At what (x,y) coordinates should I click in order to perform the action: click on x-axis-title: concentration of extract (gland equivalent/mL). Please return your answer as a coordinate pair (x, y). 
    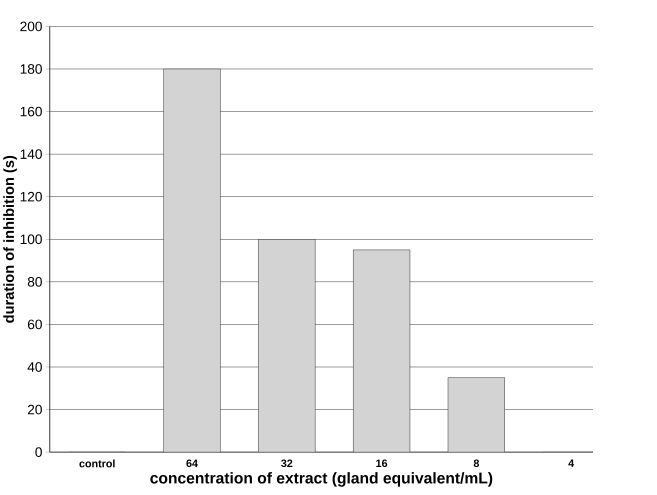
    Looking at the image, I should click on (321, 479).